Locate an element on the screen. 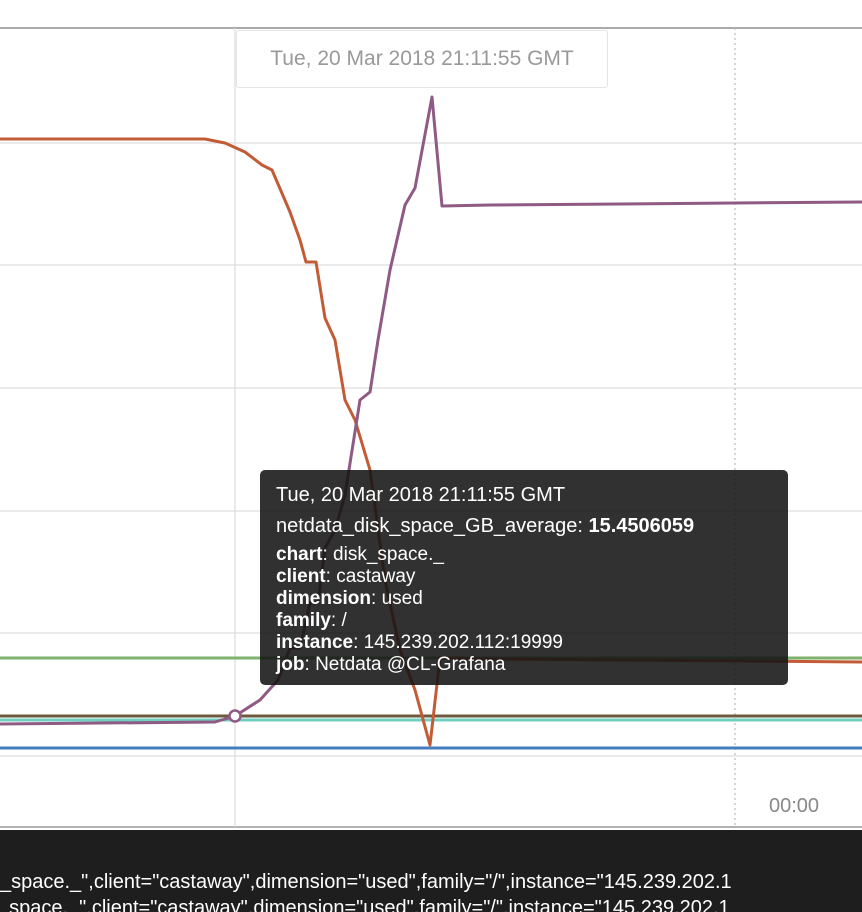  tooltip-series-value: 15.4506059 is located at coordinates (641, 526).